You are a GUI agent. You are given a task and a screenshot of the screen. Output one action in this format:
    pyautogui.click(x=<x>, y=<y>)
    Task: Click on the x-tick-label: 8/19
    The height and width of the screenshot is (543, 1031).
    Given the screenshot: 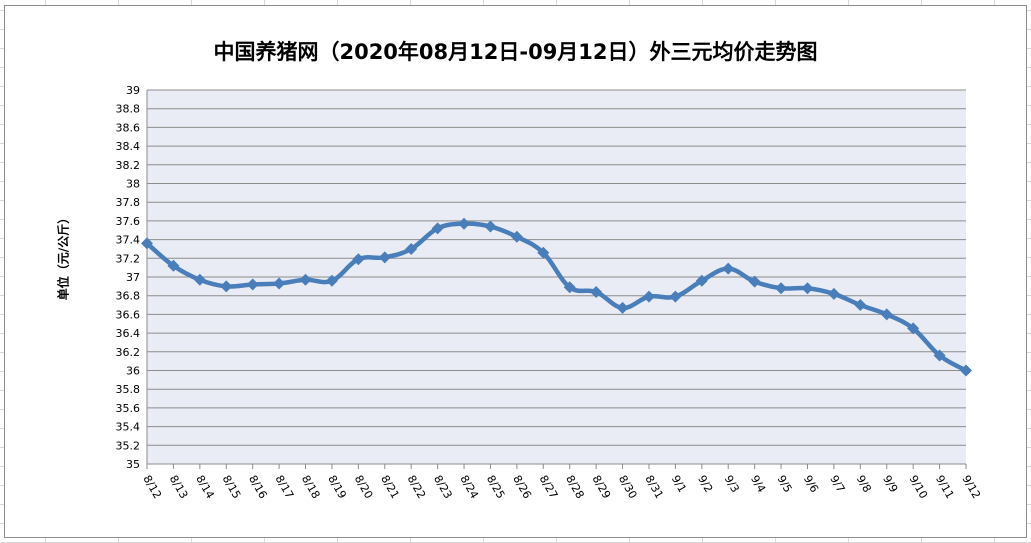 What is the action you would take?
    pyautogui.click(x=337, y=487)
    